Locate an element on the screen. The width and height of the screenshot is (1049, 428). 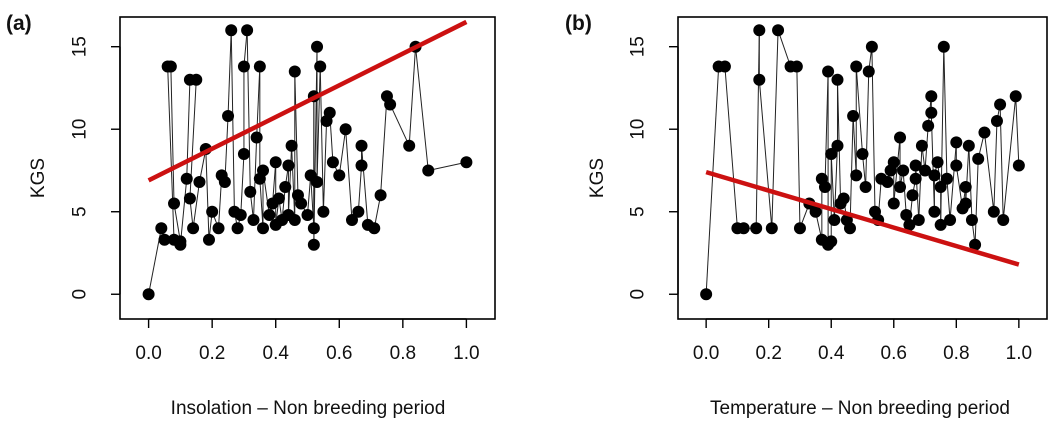
panel-b-x-tick-label: 0.4 is located at coordinates (831, 353).